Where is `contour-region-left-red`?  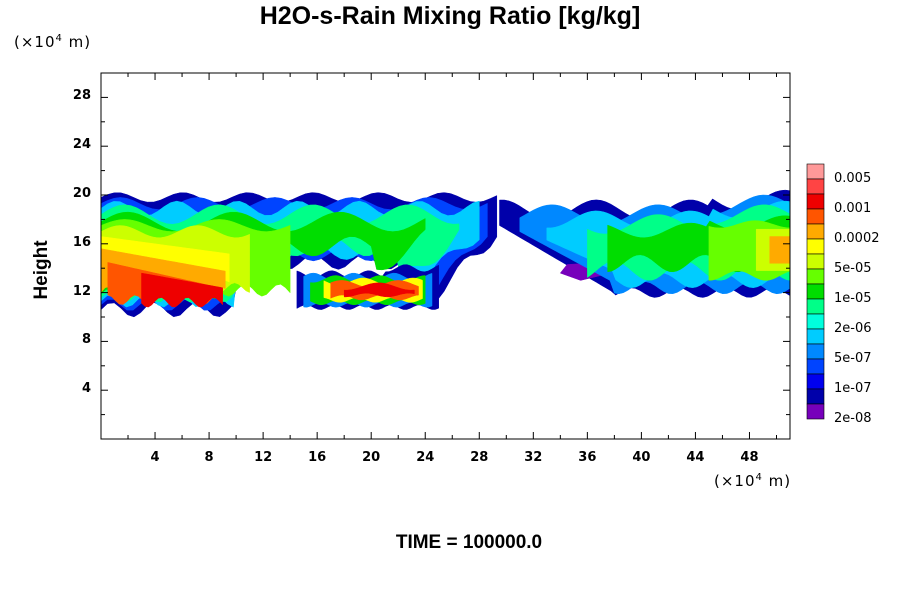 contour-region-left-red is located at coordinates (182, 290).